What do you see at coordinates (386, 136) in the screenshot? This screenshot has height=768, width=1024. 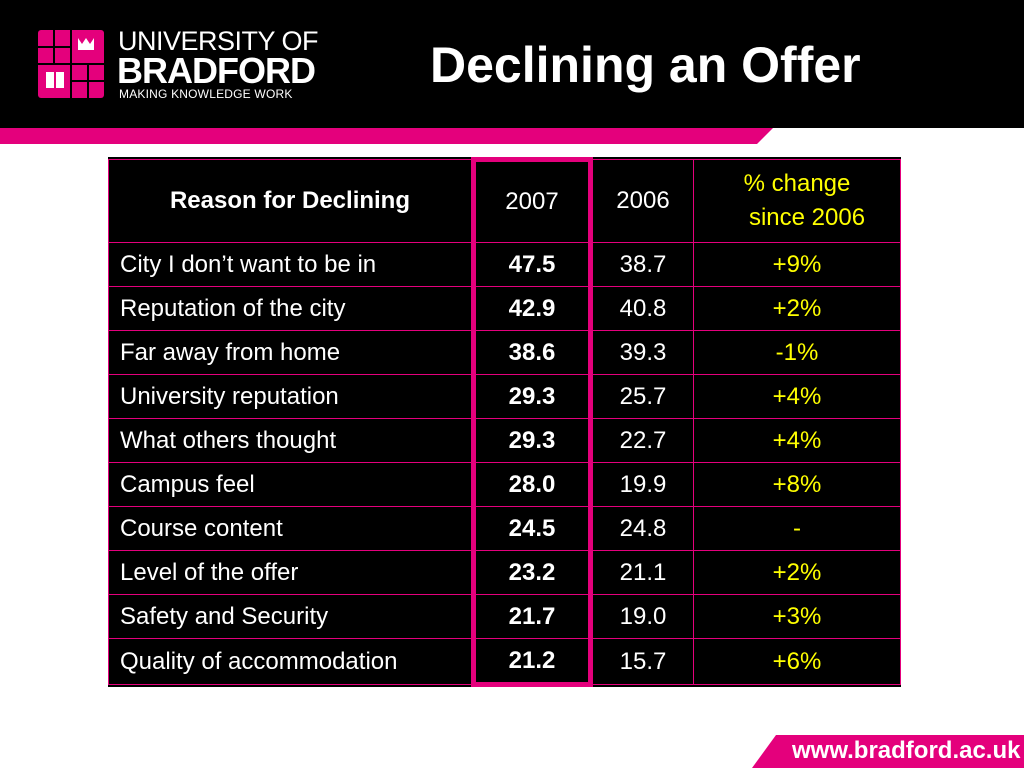 I see `header-accent-band` at bounding box center [386, 136].